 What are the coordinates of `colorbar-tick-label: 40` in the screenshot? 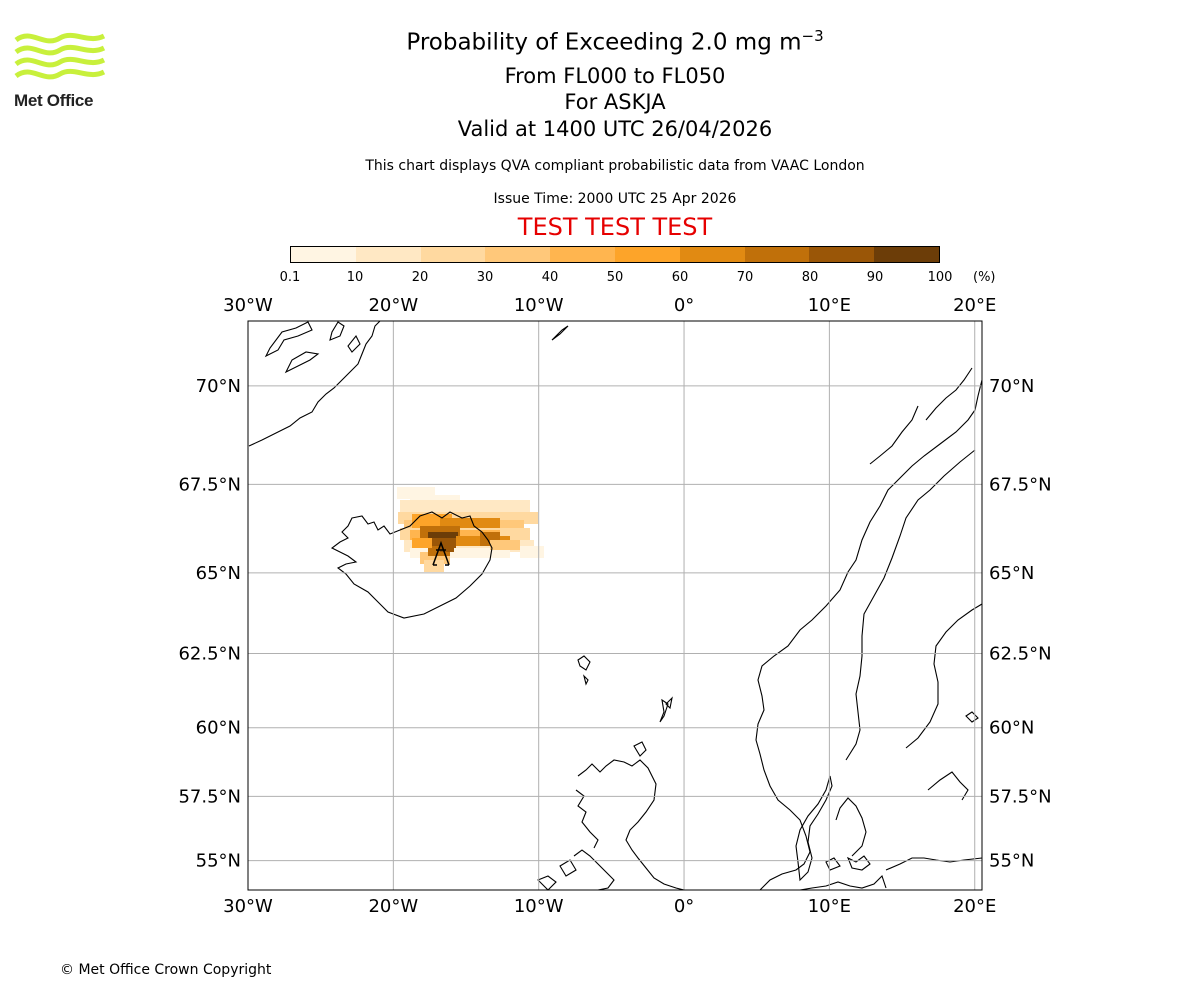 It's located at (550, 277).